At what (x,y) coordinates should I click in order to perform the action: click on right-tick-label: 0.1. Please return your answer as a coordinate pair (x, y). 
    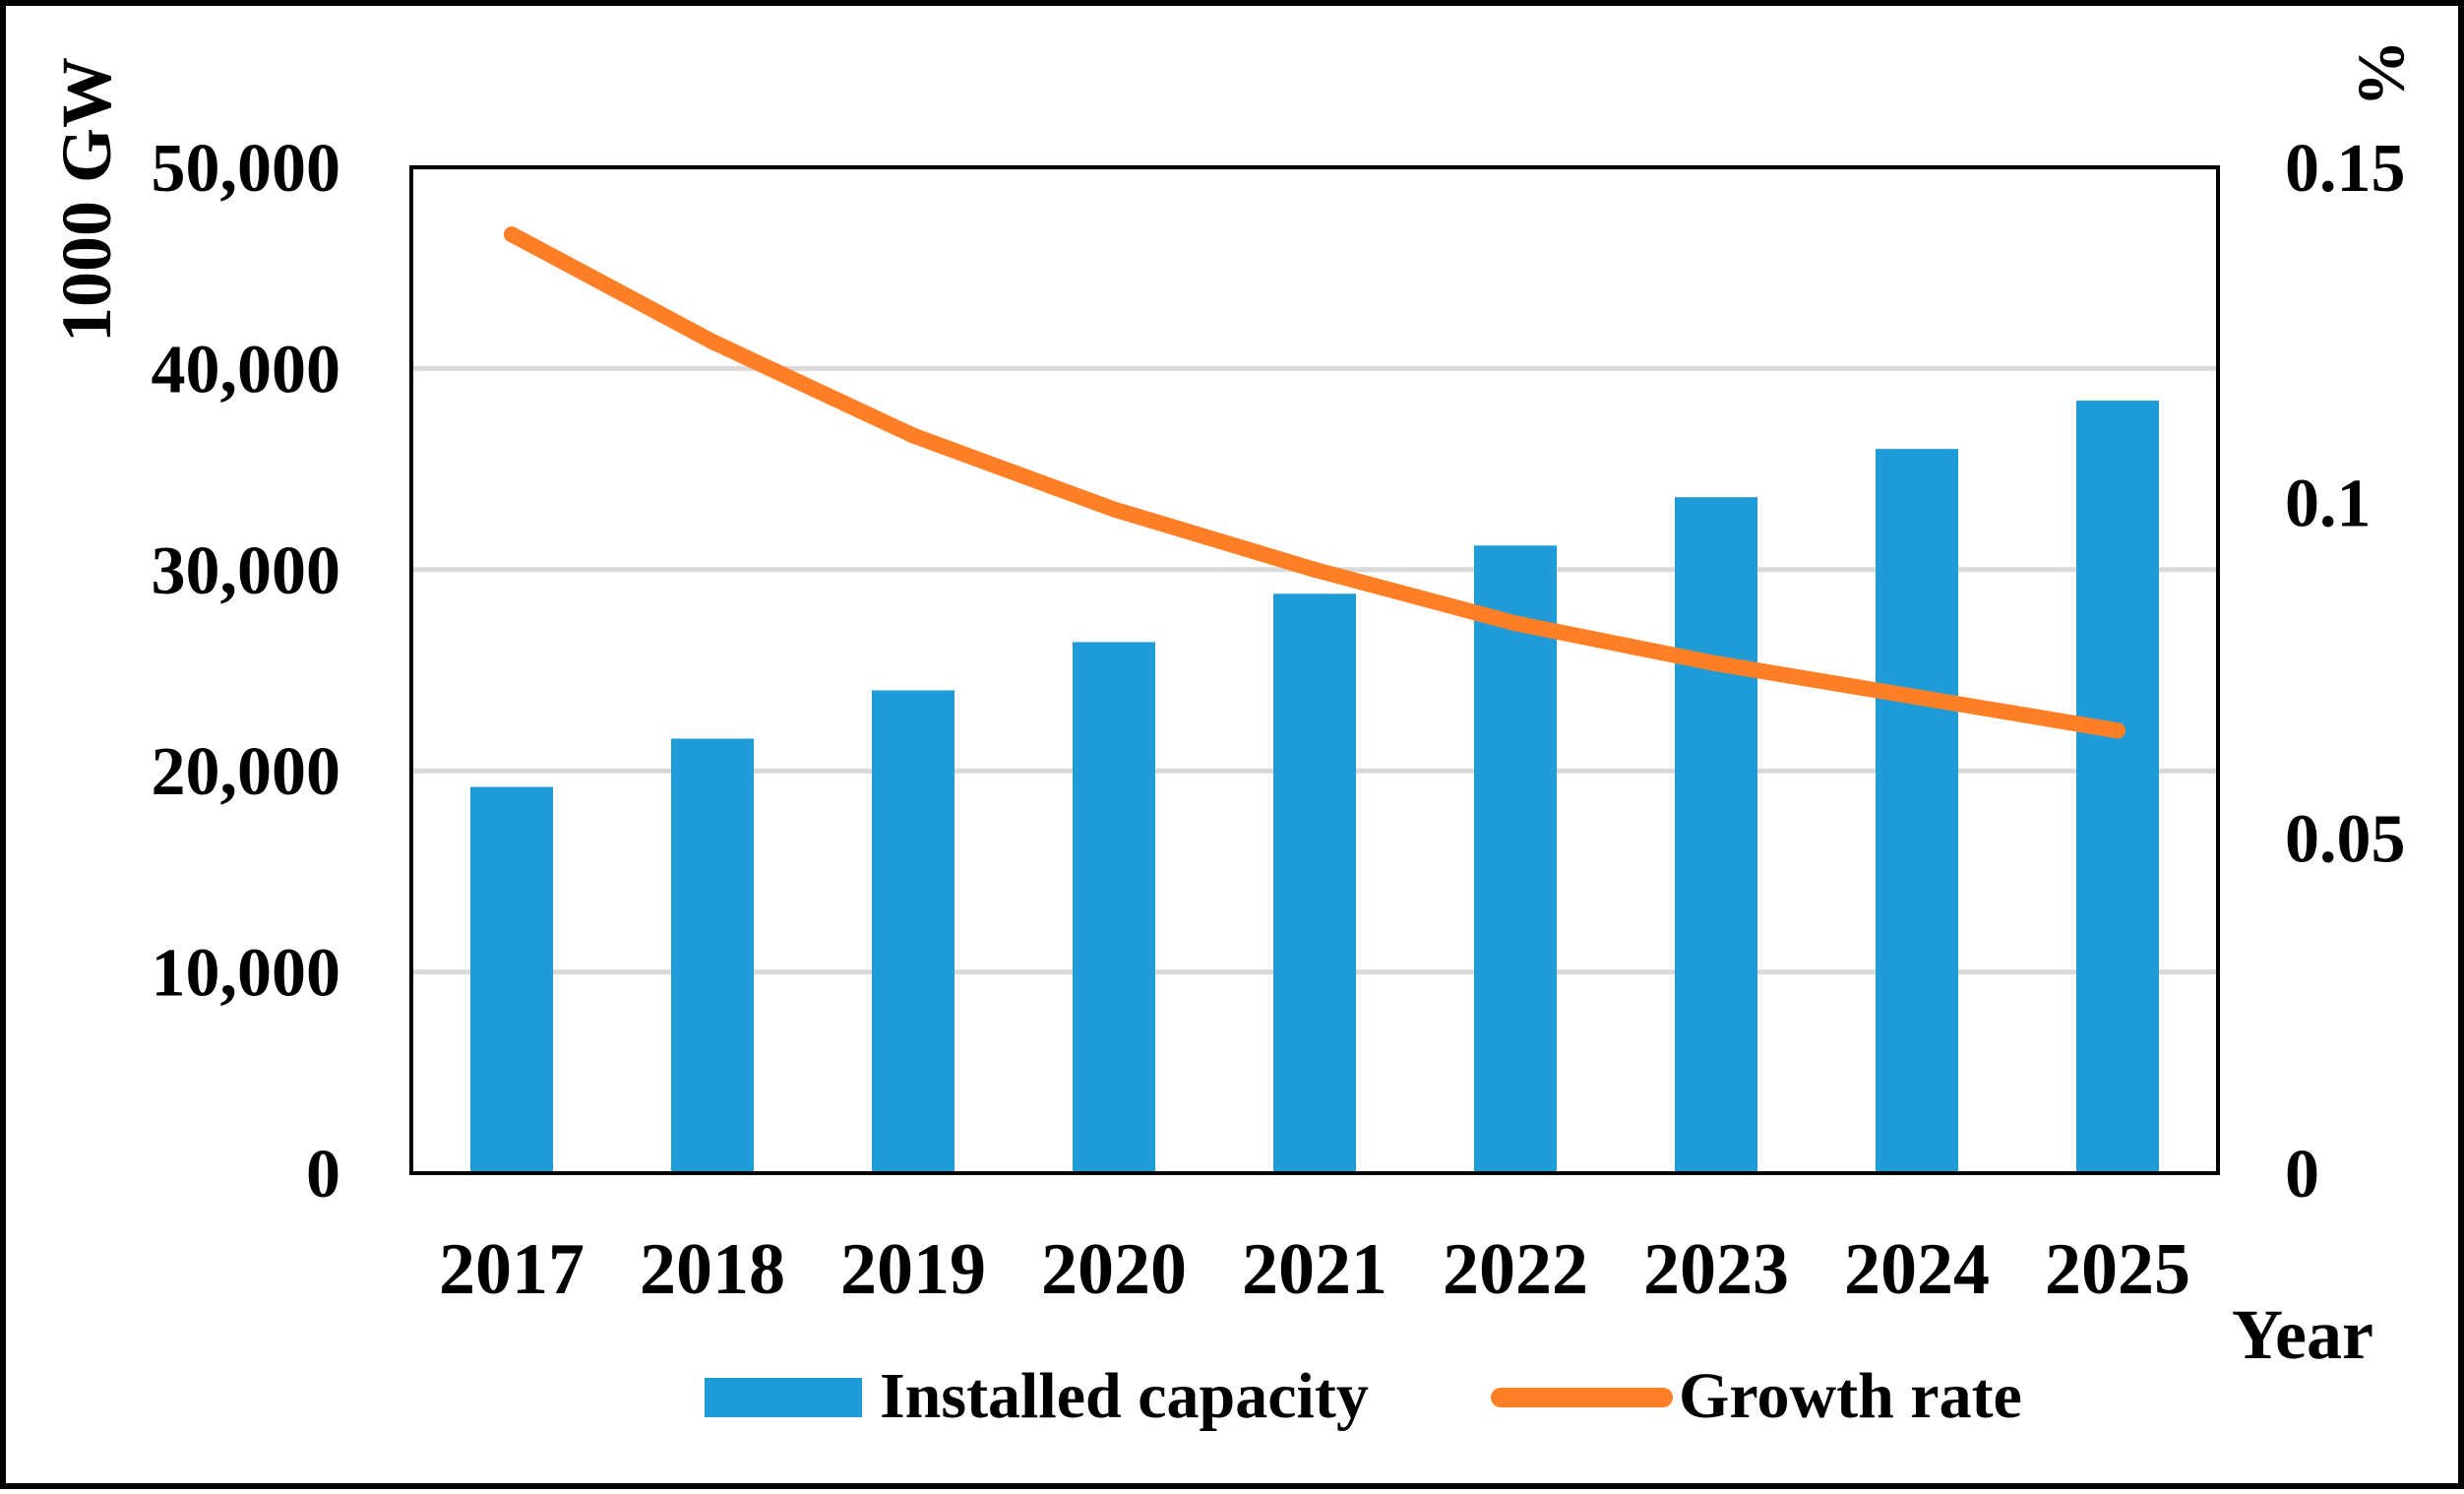
    Looking at the image, I should click on (2328, 504).